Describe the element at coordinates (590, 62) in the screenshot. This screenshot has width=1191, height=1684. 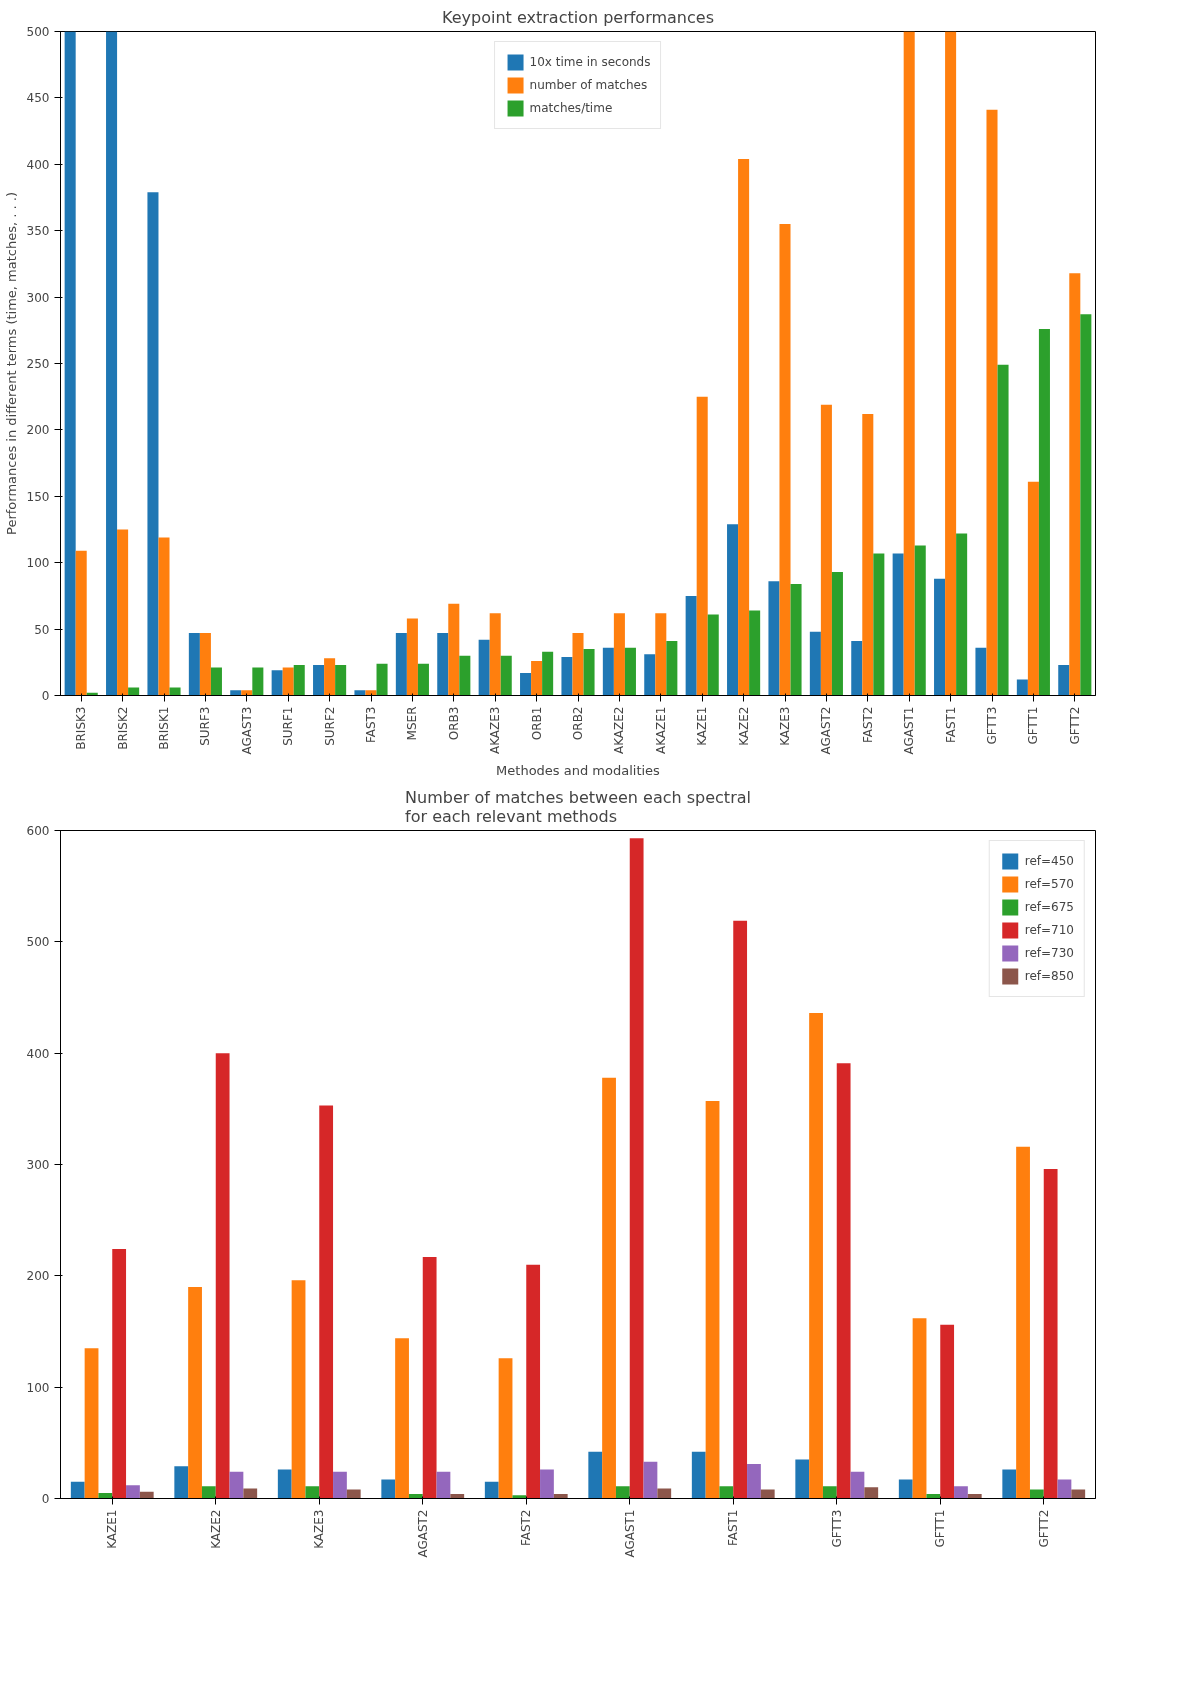
I see `legend-label: 10x time in seconds` at that location.